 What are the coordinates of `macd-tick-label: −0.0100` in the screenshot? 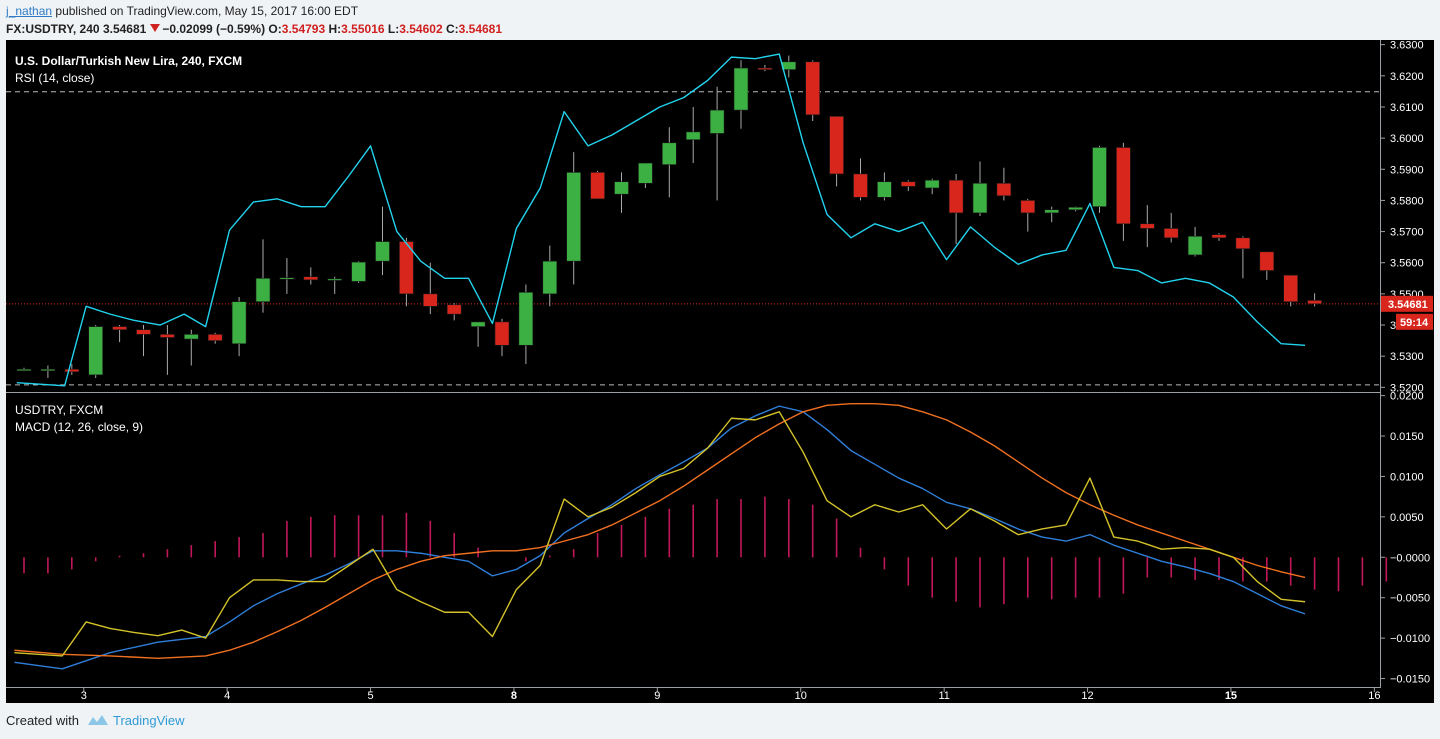 It's located at (1410, 639).